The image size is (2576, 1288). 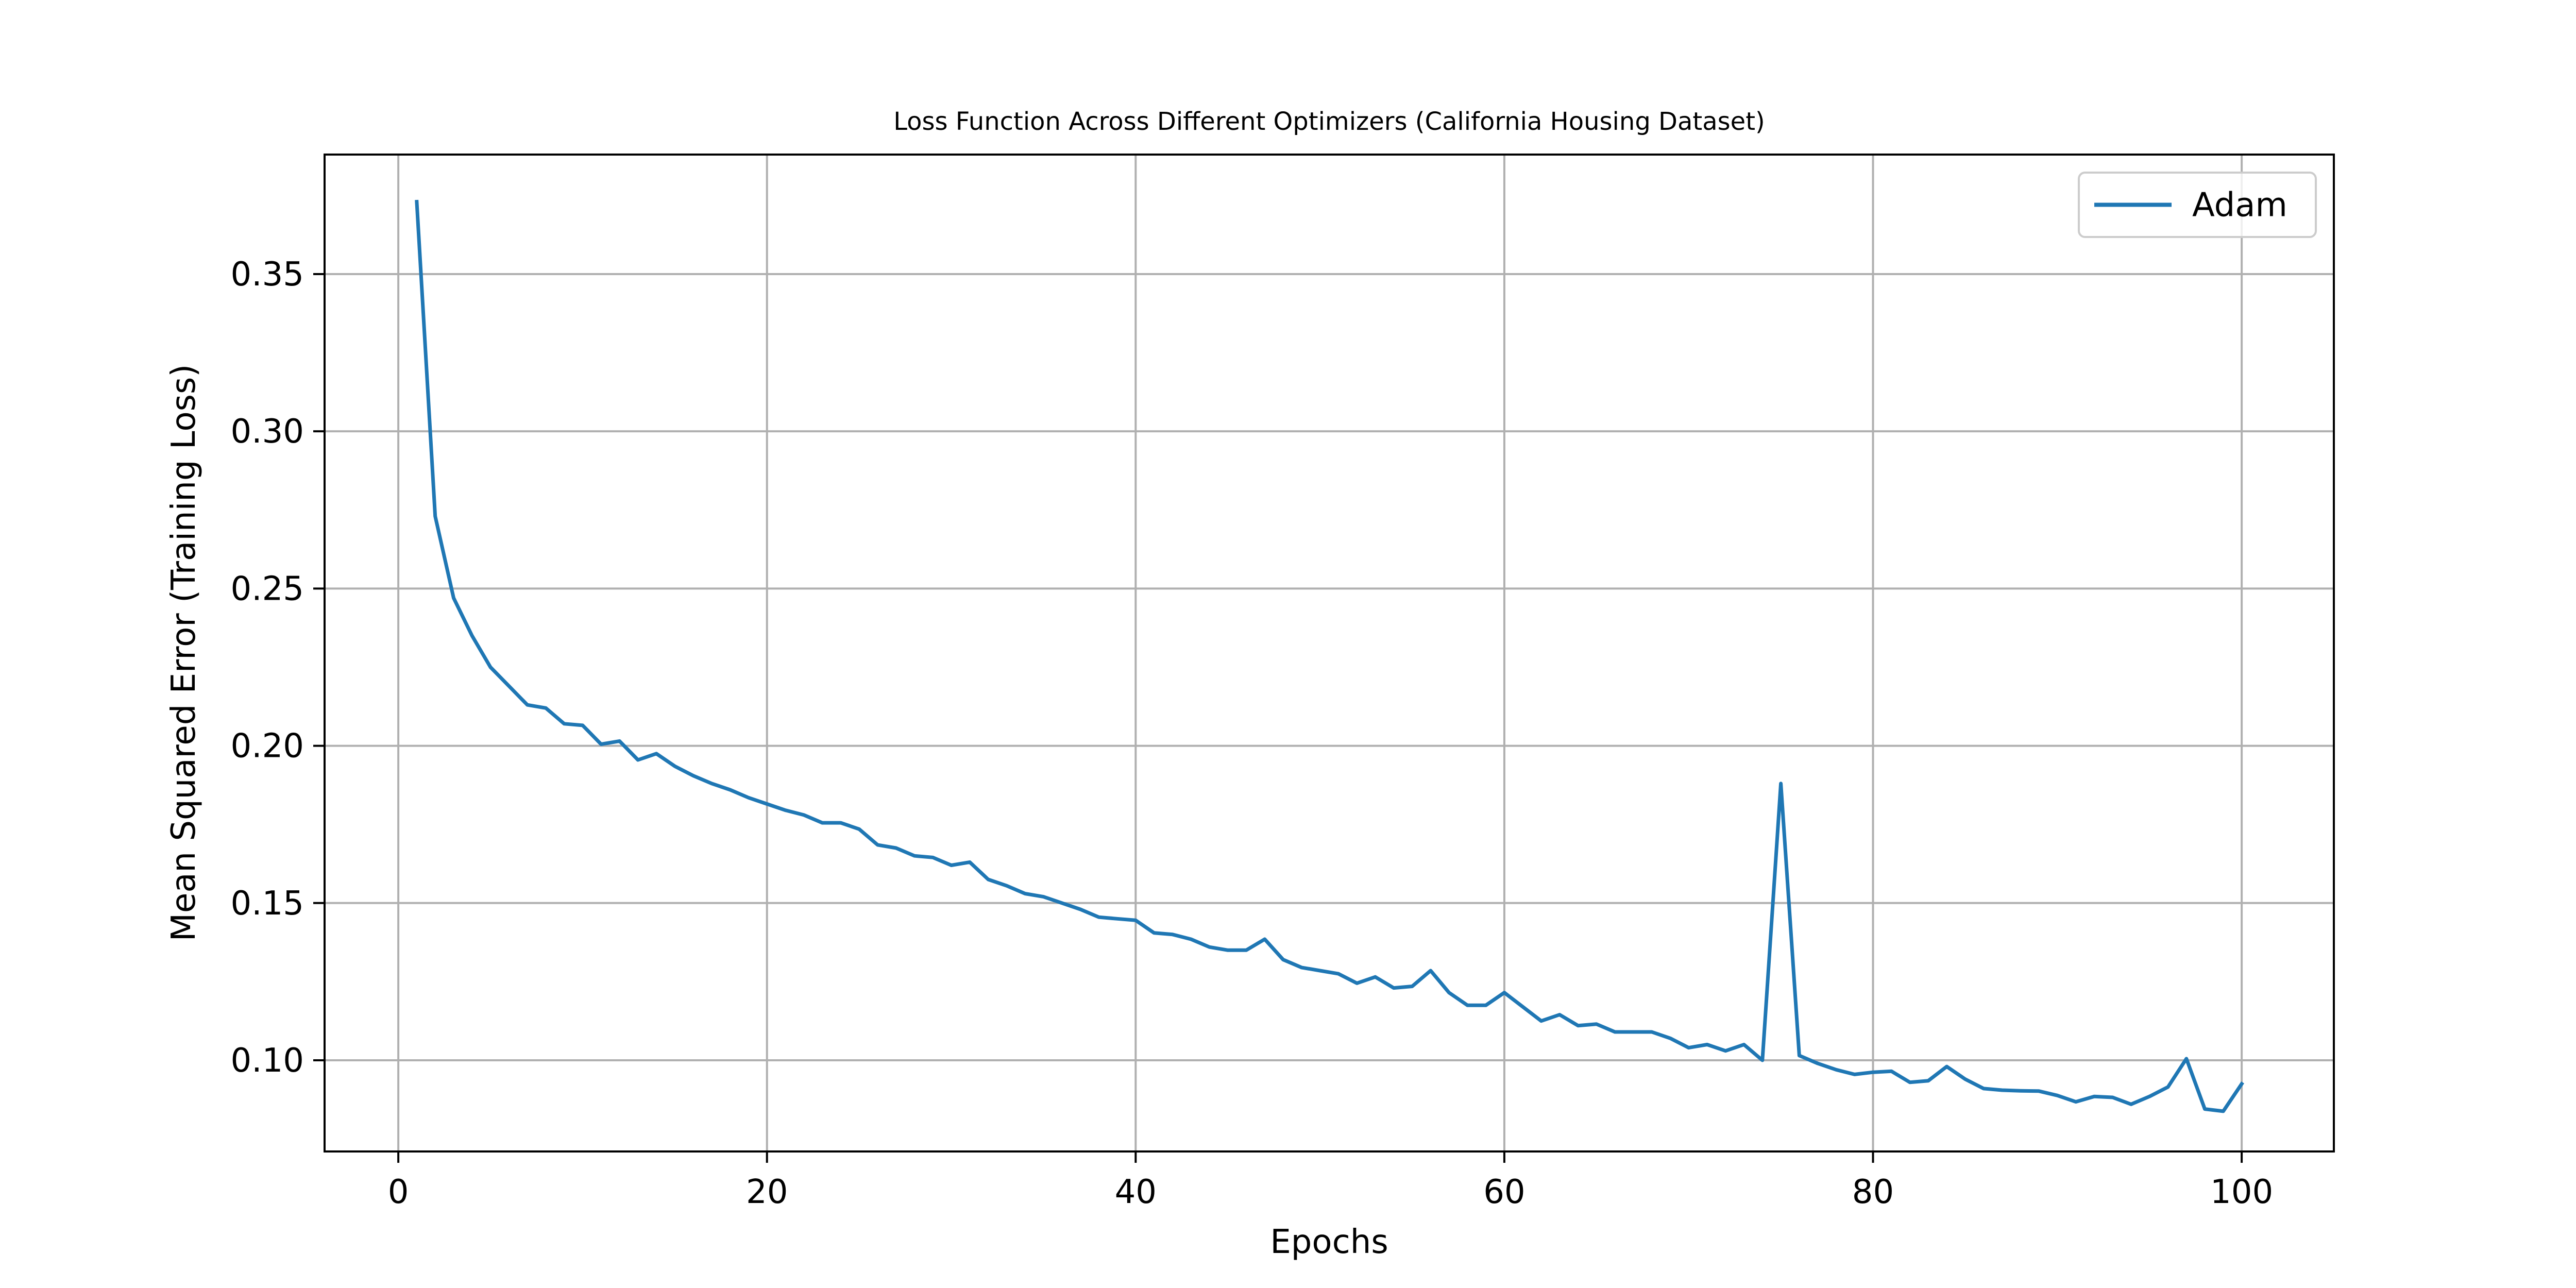 I want to click on y-axis-label: Mean Squared Error (Training Loss), so click(x=184, y=653).